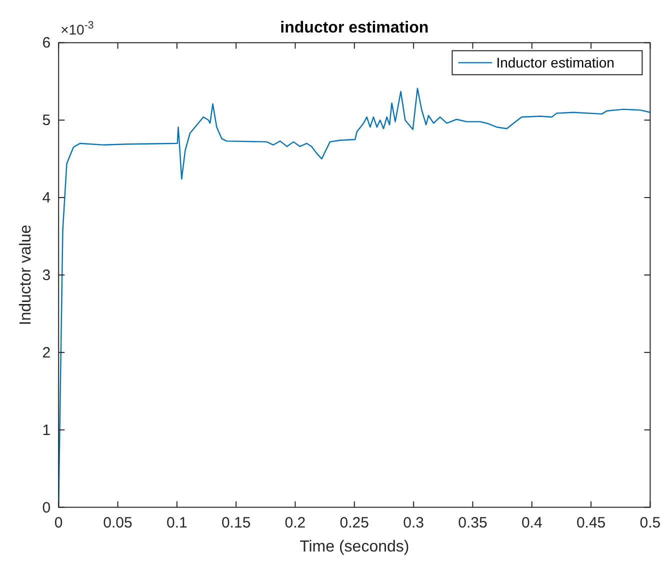 The image size is (666, 566). Describe the element at coordinates (354, 523) in the screenshot. I see `x-tick-label: 0.25` at that location.